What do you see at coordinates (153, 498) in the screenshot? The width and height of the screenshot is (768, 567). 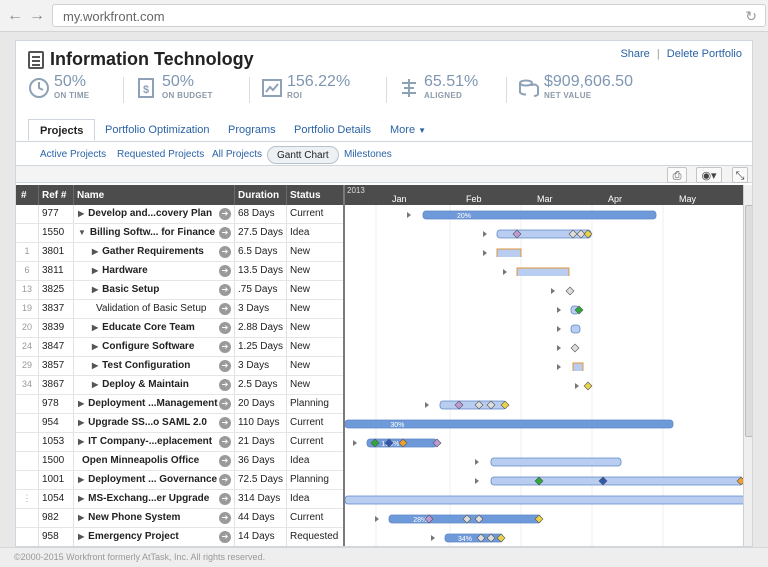 I see `project-name: ▶ MS-Exchang...er Upgrade` at bounding box center [153, 498].